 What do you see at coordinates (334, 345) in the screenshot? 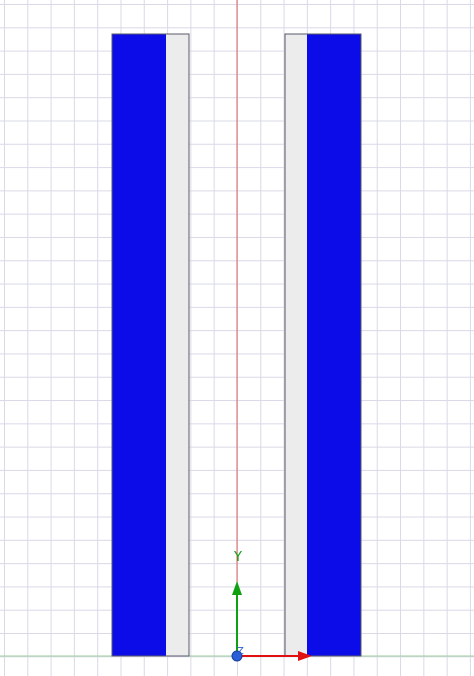
I see `right-conductor` at bounding box center [334, 345].